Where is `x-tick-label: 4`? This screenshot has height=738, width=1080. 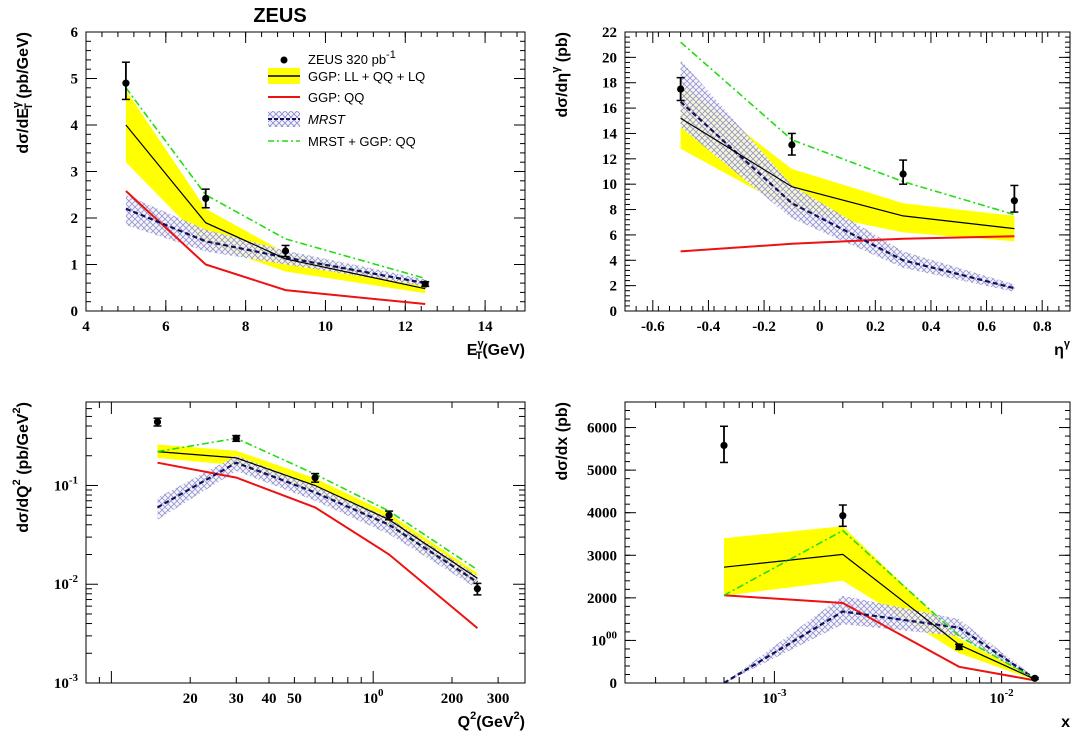 x-tick-label: 4 is located at coordinates (86, 327).